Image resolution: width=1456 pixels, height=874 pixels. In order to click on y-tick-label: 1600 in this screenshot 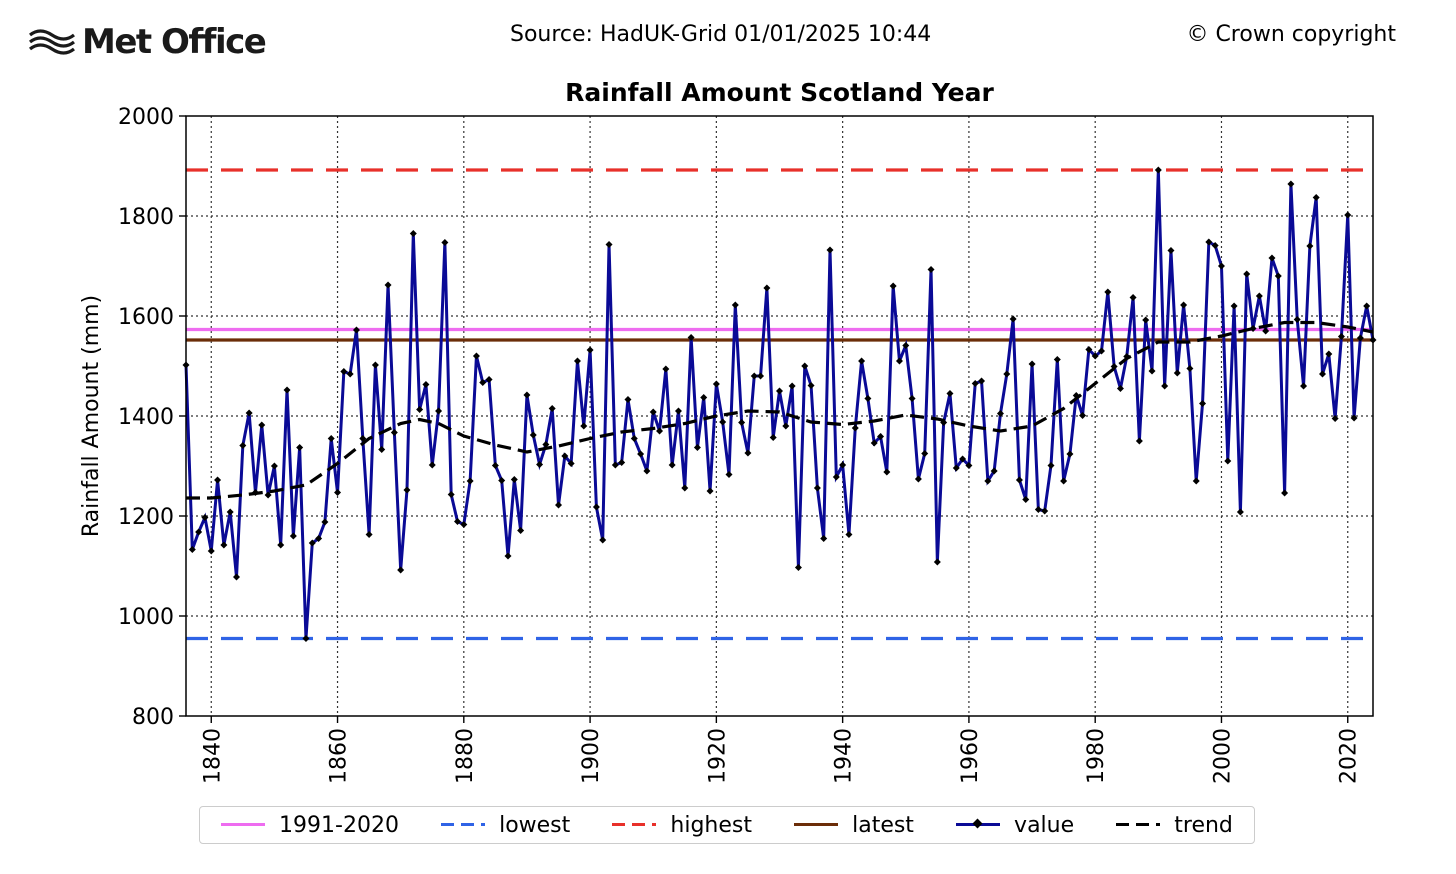, I will do `click(146, 317)`.